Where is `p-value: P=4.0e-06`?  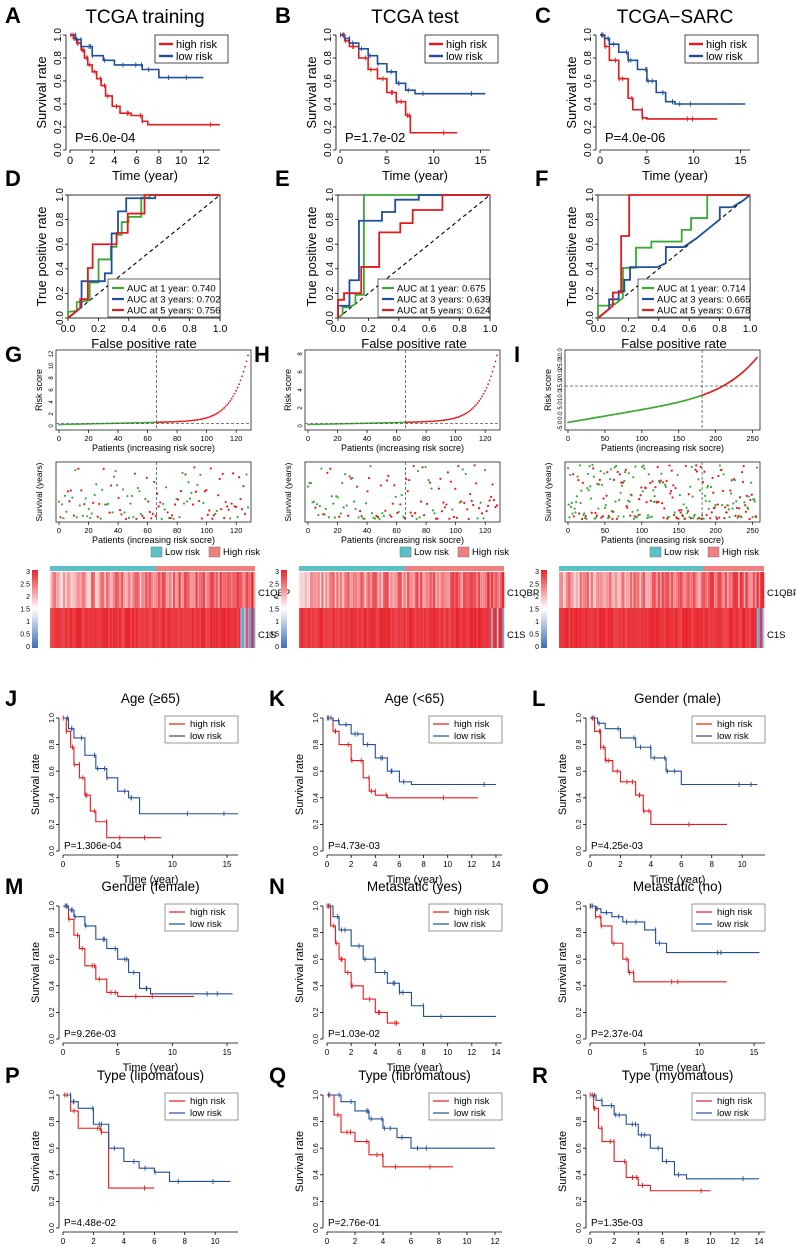
p-value: P=4.0e-06 is located at coordinates (635, 137).